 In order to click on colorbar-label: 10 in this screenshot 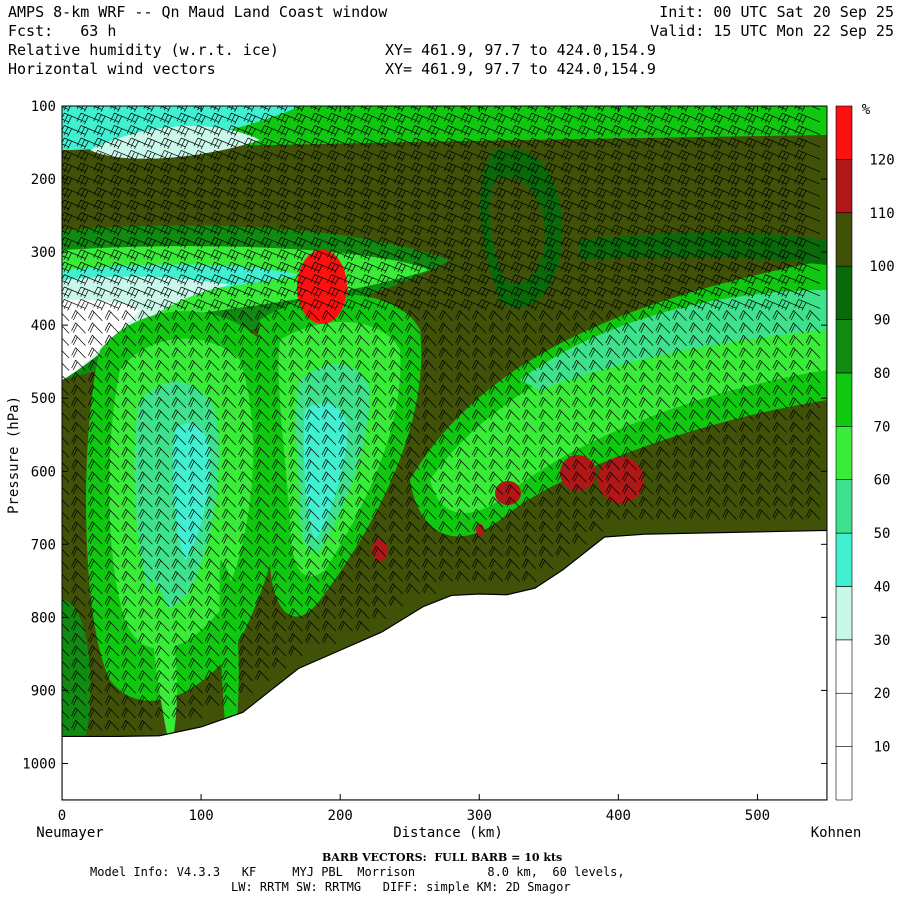, I will do `click(882, 748)`.